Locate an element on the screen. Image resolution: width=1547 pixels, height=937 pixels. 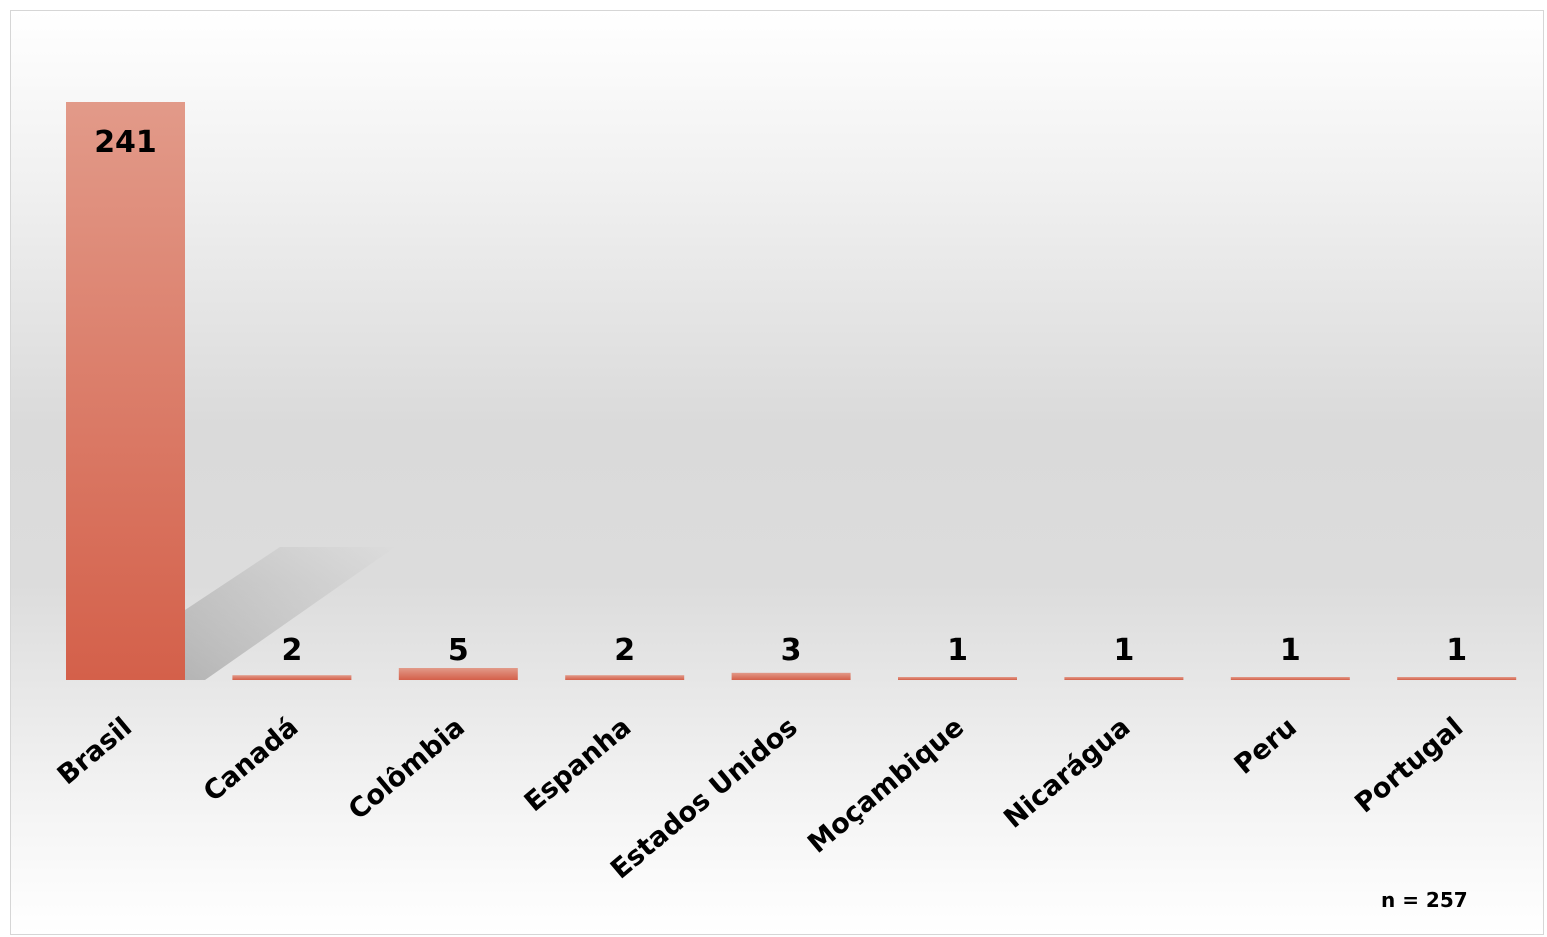
bar-espanha is located at coordinates (625, 677).